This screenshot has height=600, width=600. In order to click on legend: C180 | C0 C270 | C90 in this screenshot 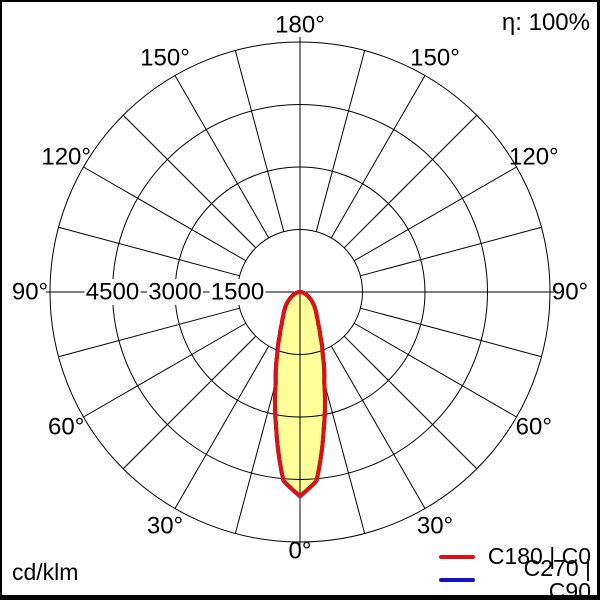, I will do `click(515, 570)`.